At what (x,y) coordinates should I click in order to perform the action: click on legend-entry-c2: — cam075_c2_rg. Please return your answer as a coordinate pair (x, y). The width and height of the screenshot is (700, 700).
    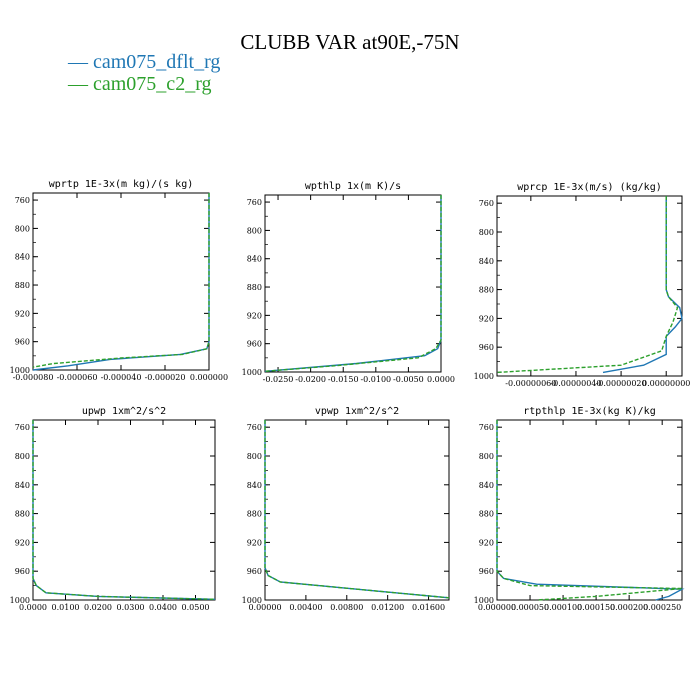
    Looking at the image, I should click on (140, 84).